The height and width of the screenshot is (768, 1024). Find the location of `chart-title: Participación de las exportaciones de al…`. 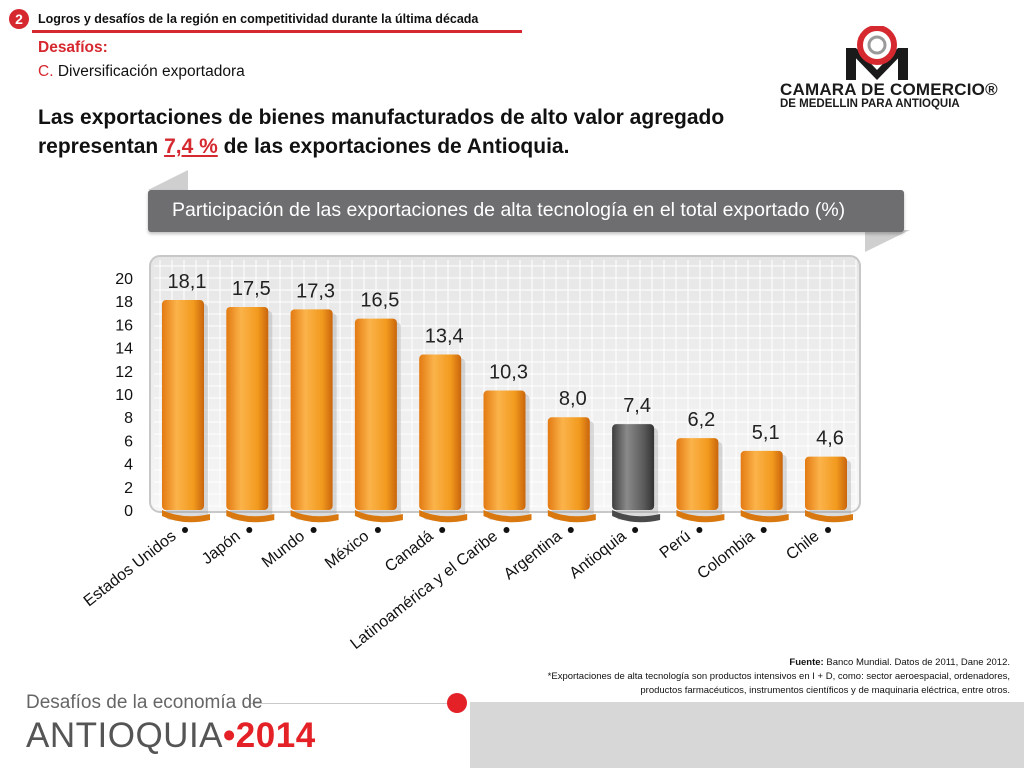

chart-title: Participación de las exportaciones de al… is located at coordinates (509, 210).